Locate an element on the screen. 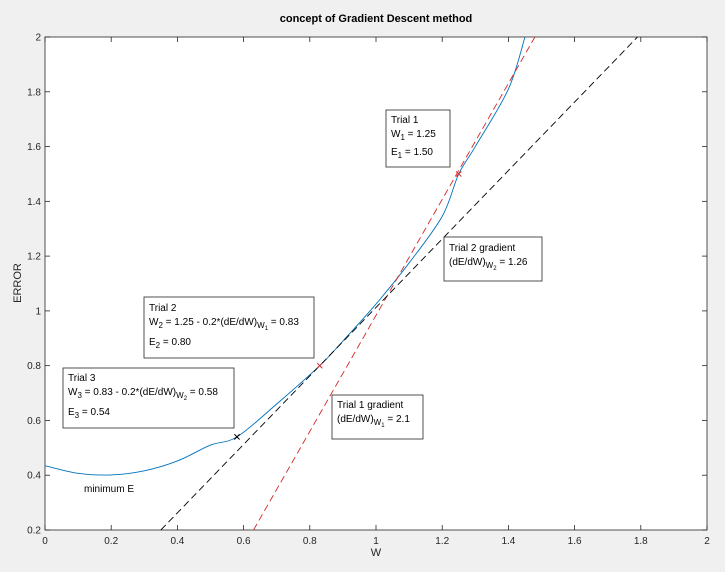  x-tick-label: 0 is located at coordinates (45, 541).